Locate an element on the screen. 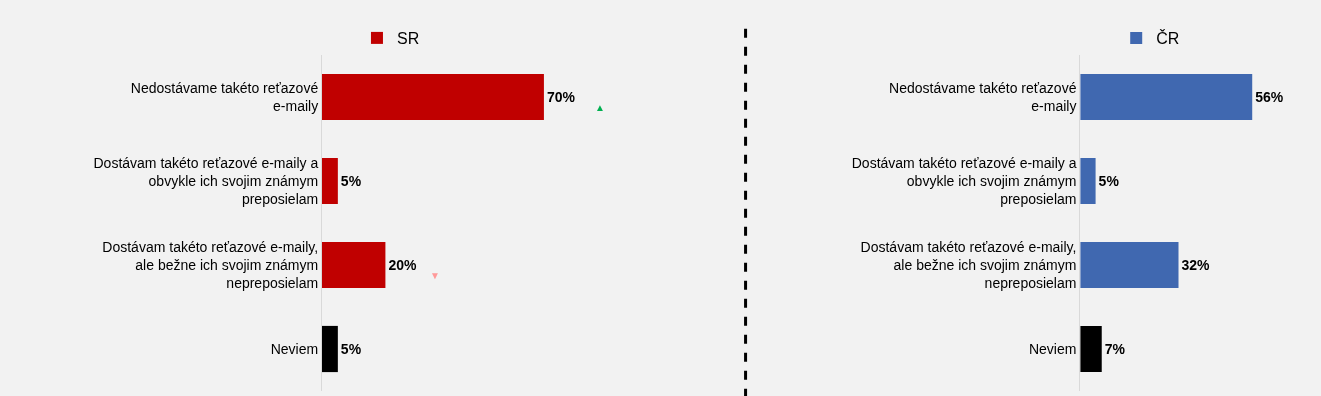 This screenshot has width=1321, height=396. annotation: ▼ is located at coordinates (435, 275).